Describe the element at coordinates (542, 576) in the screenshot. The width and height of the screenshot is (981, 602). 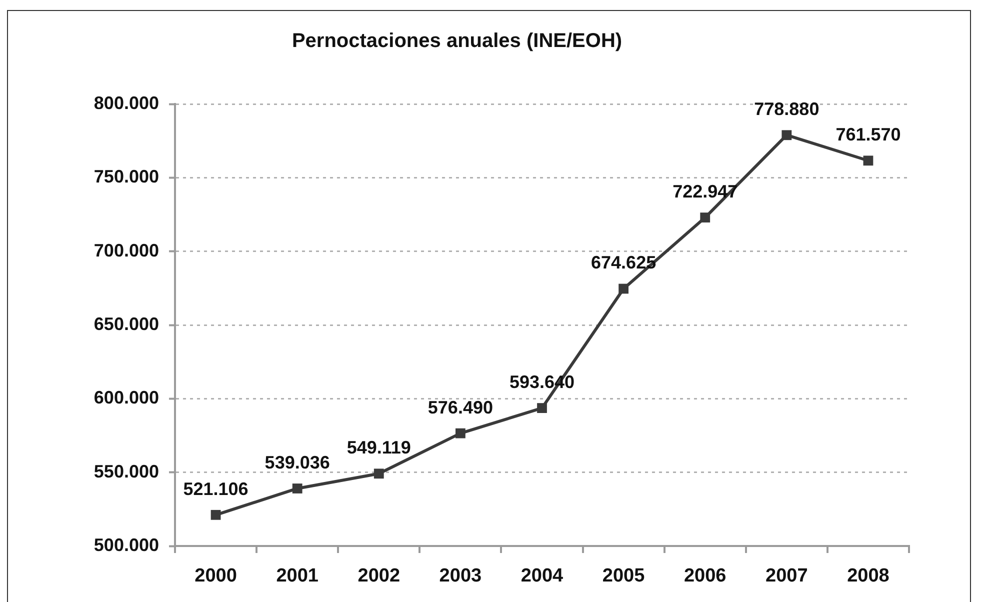
I see `x-tick-label: 2004` at that location.